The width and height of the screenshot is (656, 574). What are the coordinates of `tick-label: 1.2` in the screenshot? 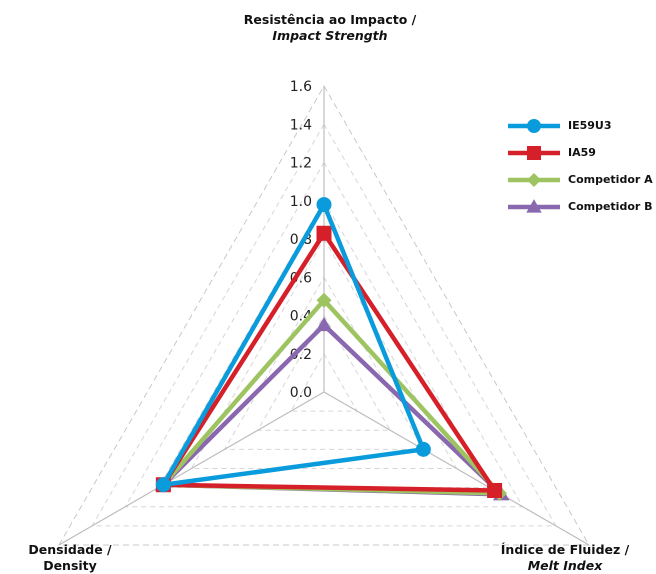 It's located at (301, 164).